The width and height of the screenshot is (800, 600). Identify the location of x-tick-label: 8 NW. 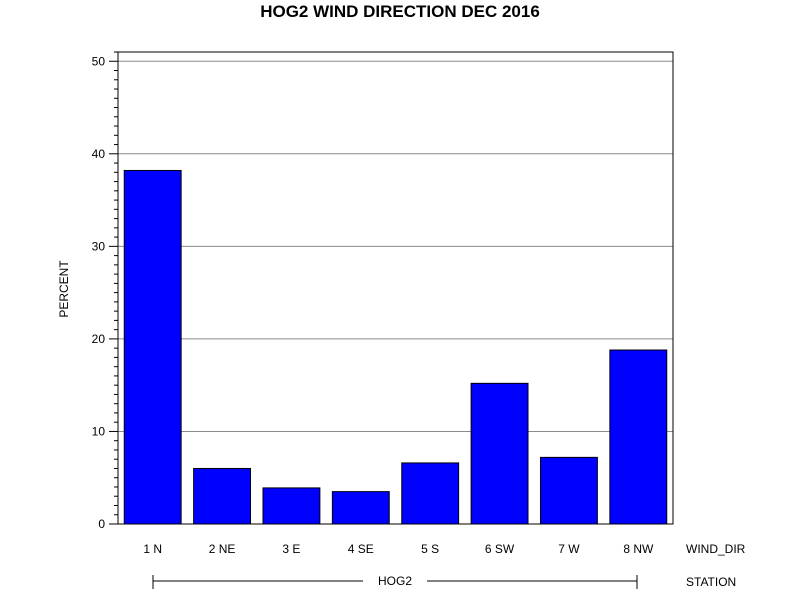
(638, 549).